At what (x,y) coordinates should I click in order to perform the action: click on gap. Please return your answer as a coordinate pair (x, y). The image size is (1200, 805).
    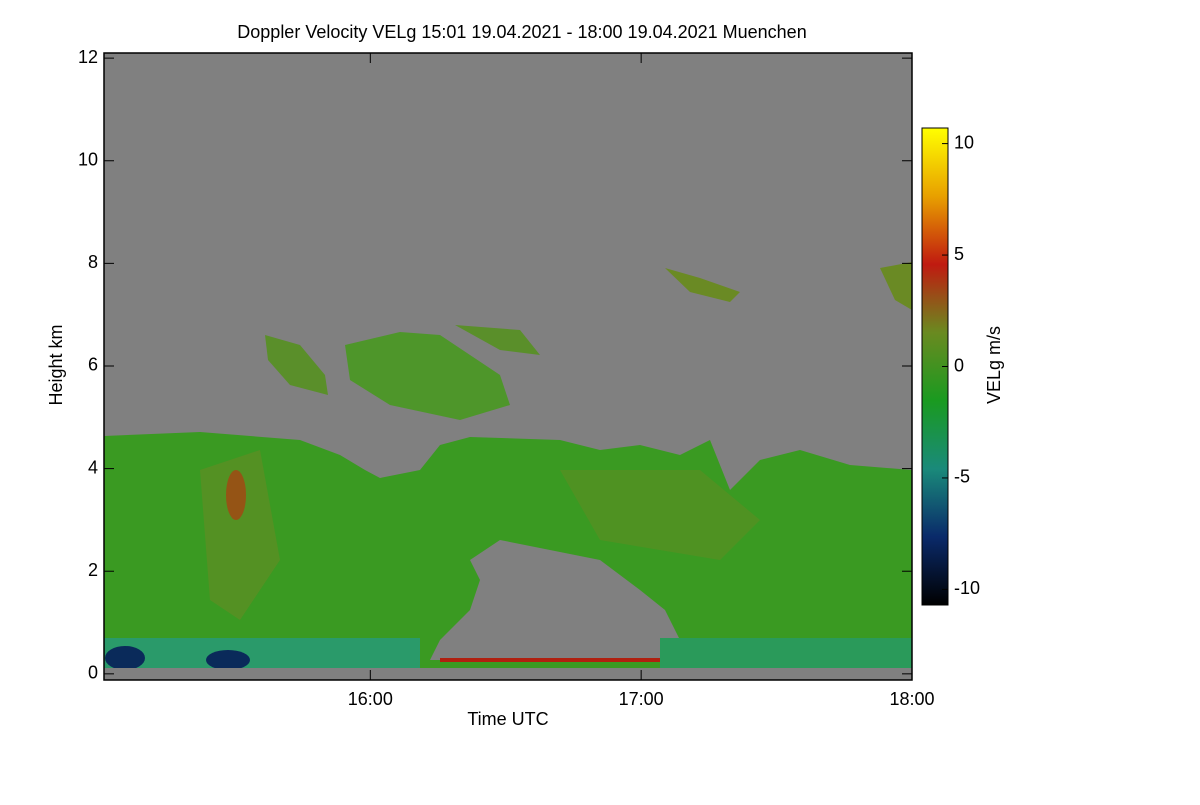
    Looking at the image, I should click on (565, 600).